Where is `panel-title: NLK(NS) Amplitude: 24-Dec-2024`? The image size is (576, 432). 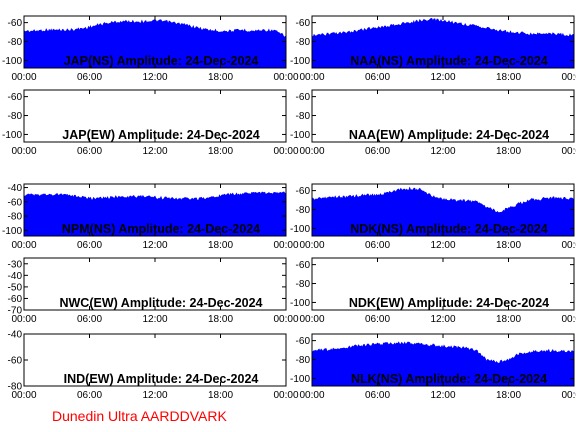 panel-title: NLK(NS) Amplitude: 24-Dec-2024 is located at coordinates (449, 379).